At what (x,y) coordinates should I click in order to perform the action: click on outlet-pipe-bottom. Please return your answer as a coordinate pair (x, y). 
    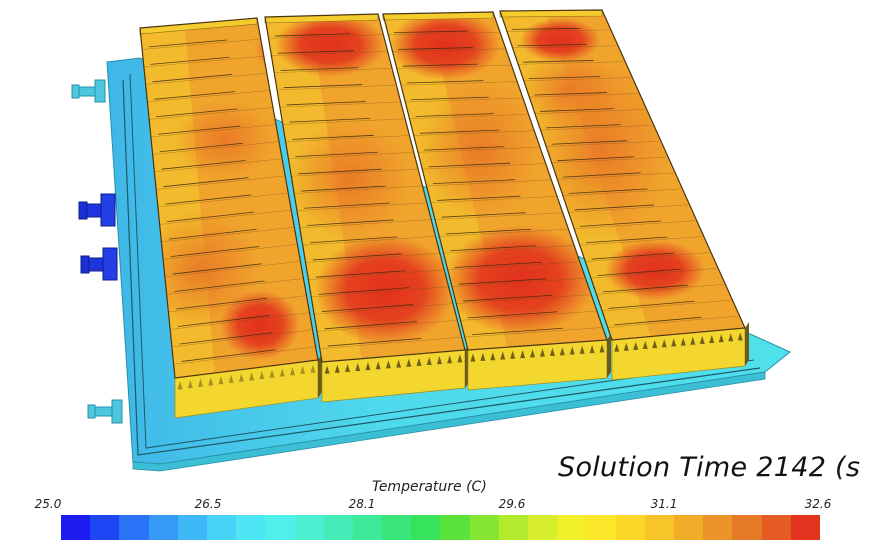
    Looking at the image, I should click on (105, 411).